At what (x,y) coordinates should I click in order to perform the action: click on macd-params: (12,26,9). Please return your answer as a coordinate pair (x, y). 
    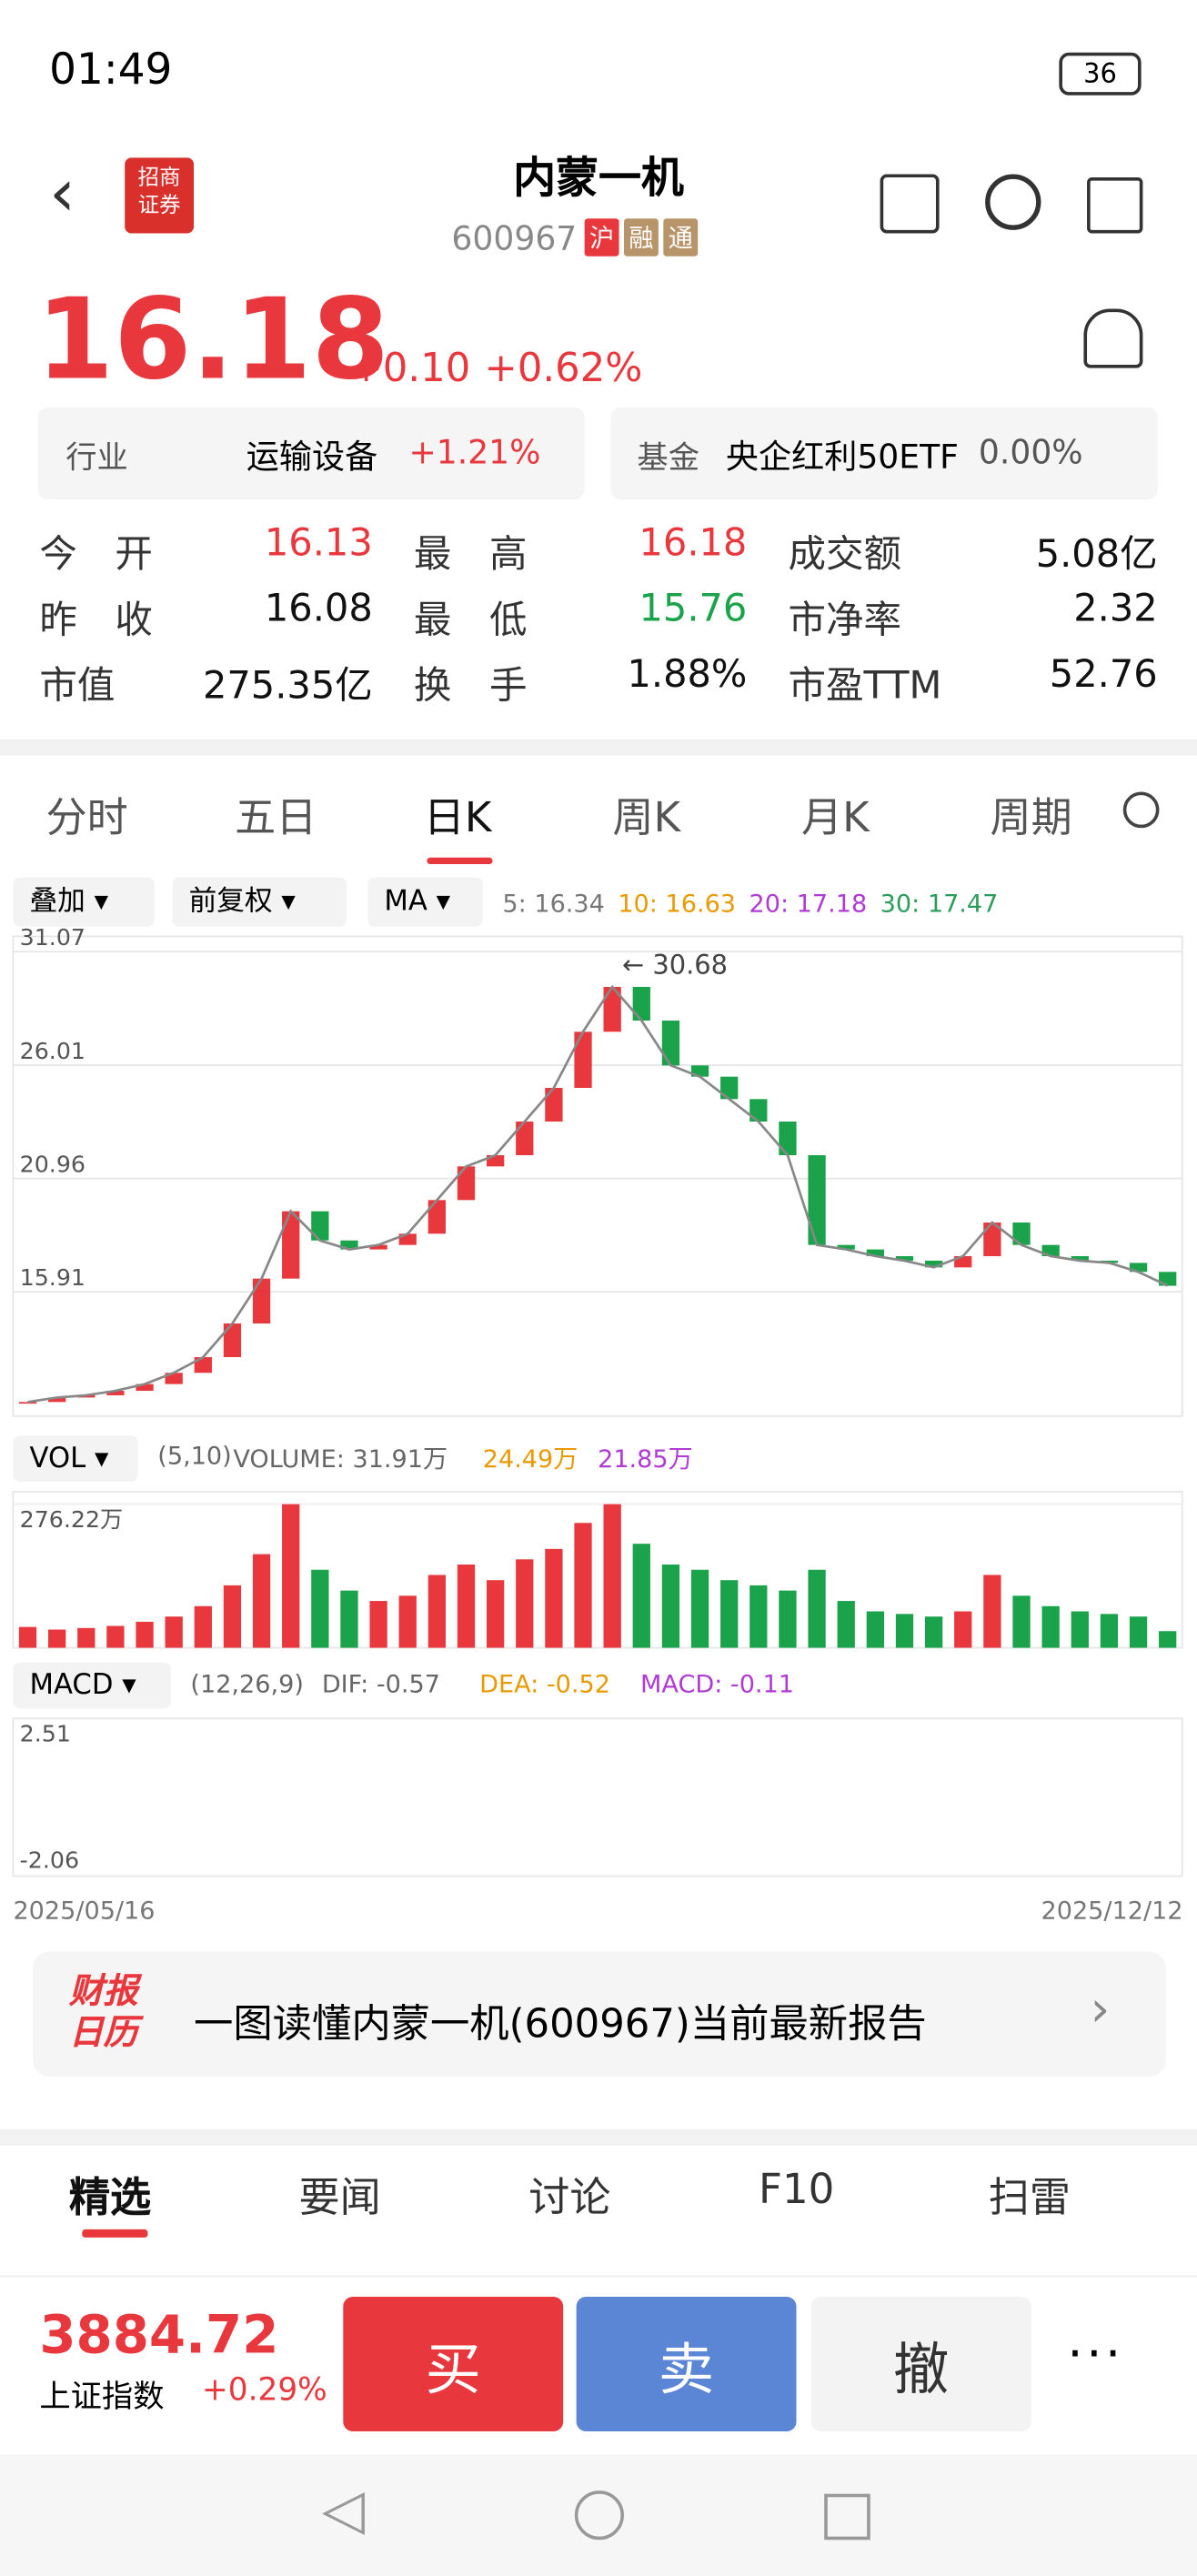
    Looking at the image, I should click on (247, 1684).